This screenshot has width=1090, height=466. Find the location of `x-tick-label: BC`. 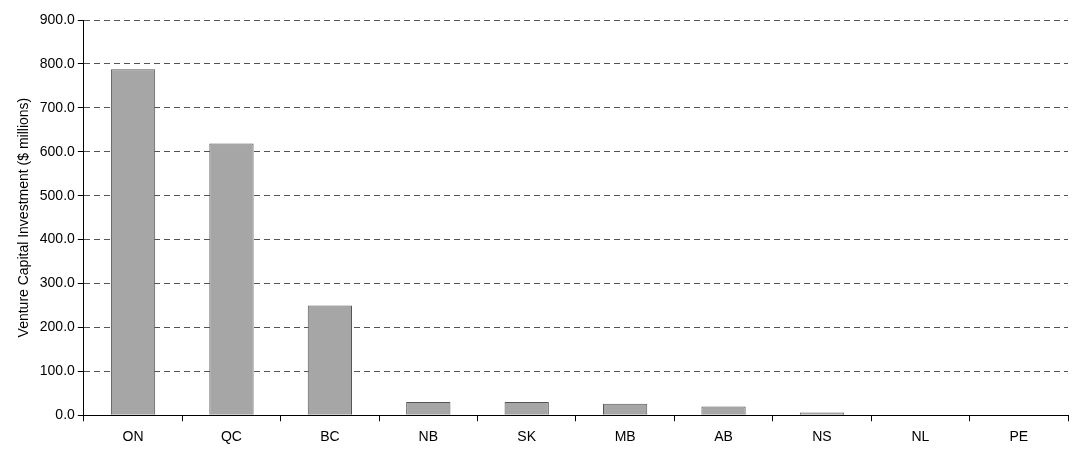

x-tick-label: BC is located at coordinates (330, 436).